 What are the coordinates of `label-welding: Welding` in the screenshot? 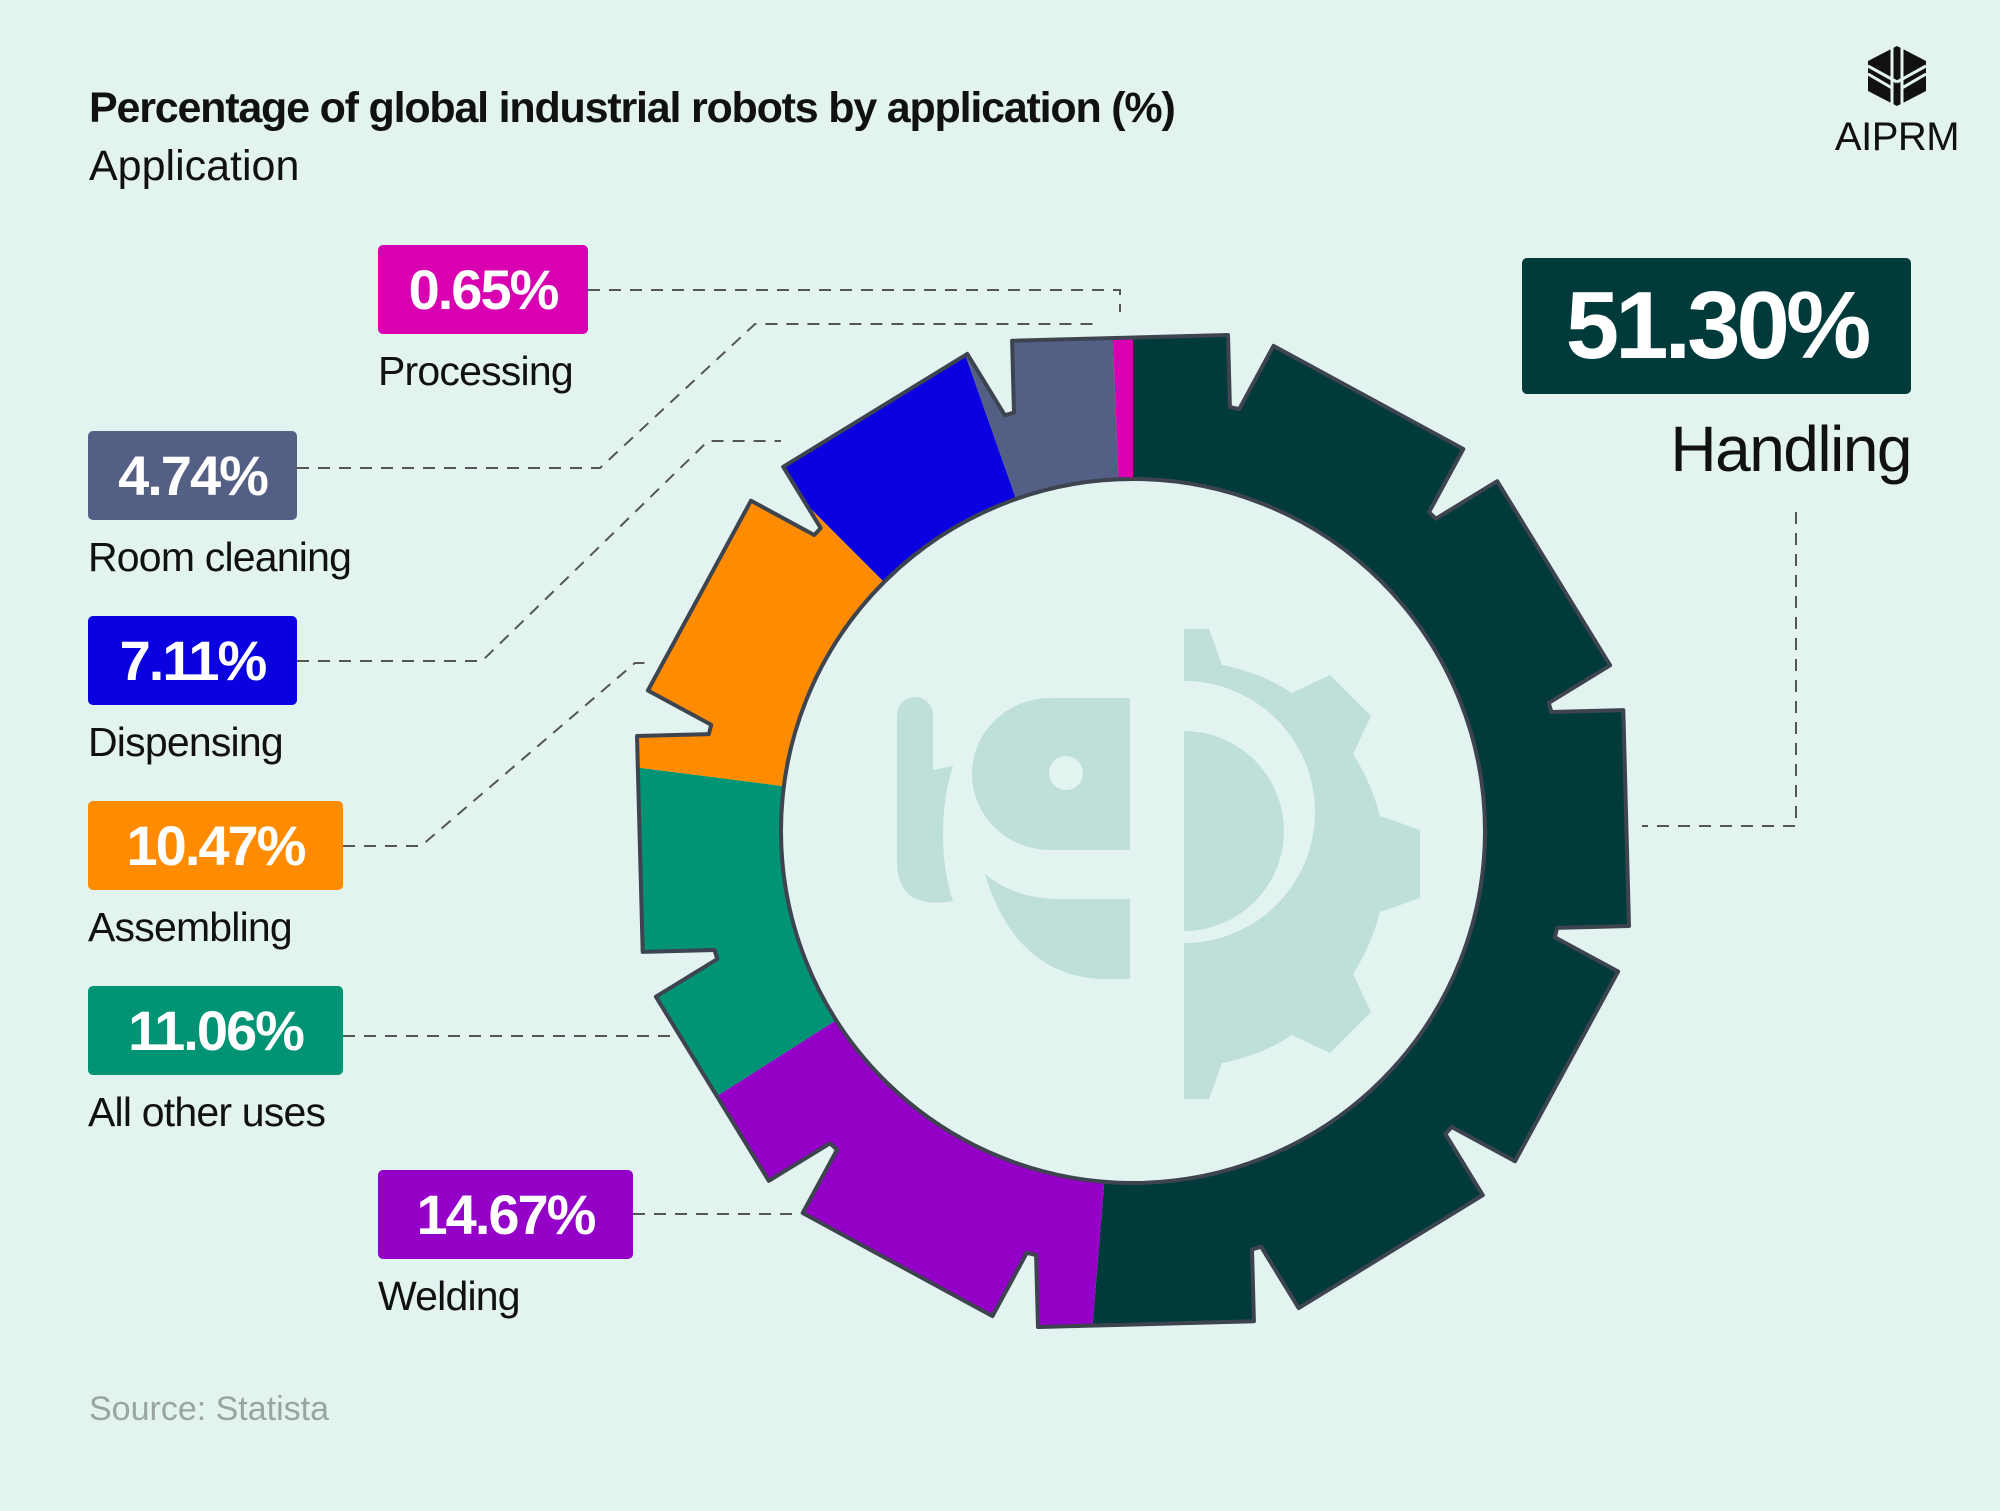 It's located at (449, 1296).